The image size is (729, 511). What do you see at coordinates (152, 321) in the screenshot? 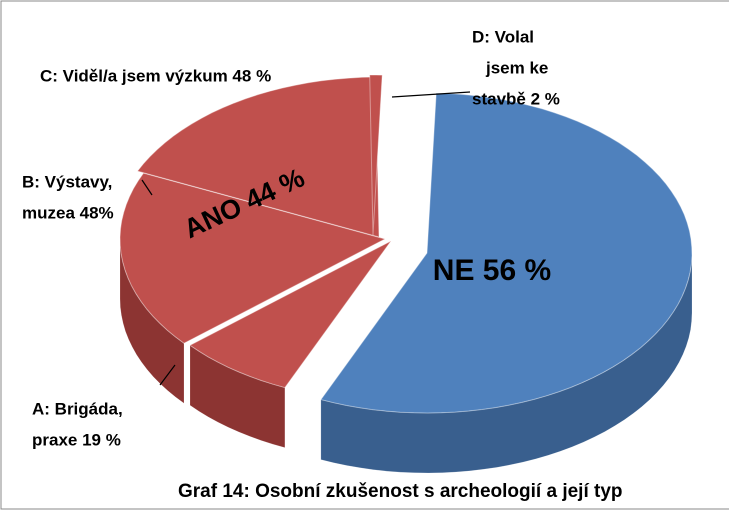
I see `slice-side` at bounding box center [152, 321].